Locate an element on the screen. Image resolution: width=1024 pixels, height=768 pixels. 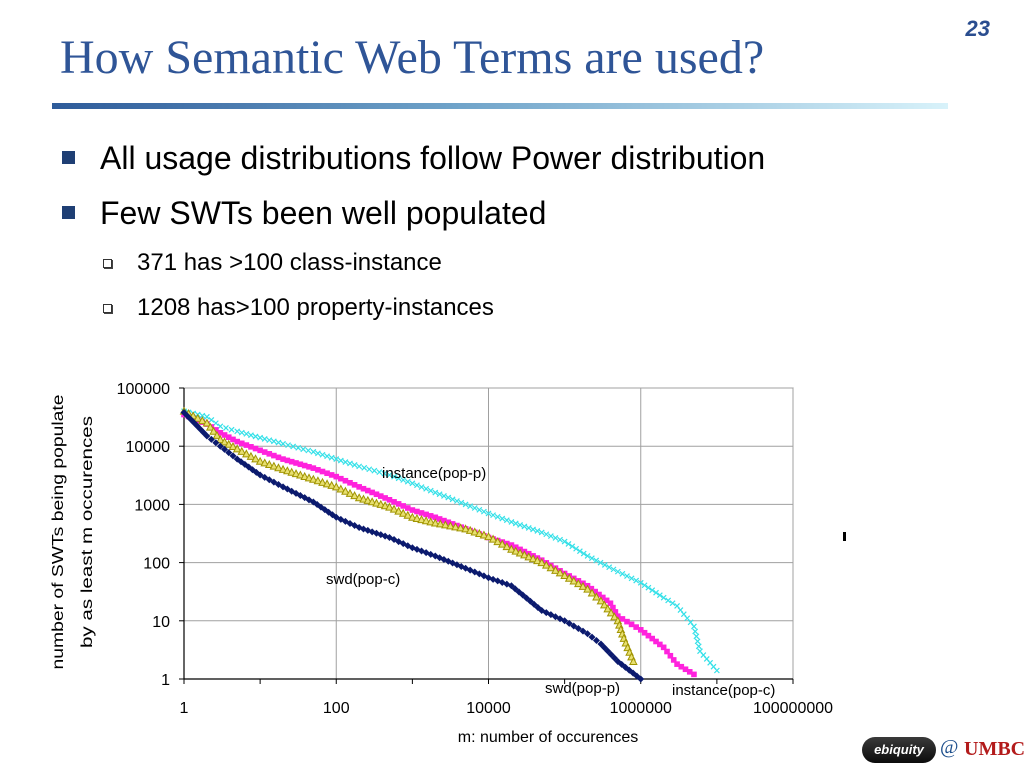
series-label: instance(pop-p) is located at coordinates (434, 473).